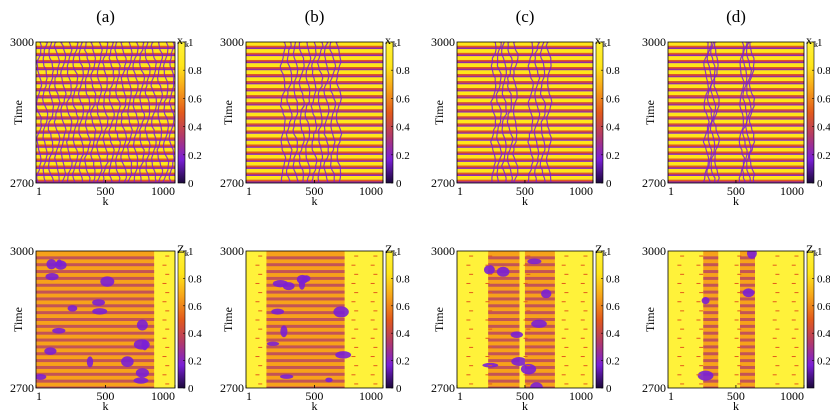 Image resolution: width=830 pixels, height=419 pixels. I want to click on x-tick-label: 1, so click(671, 191).